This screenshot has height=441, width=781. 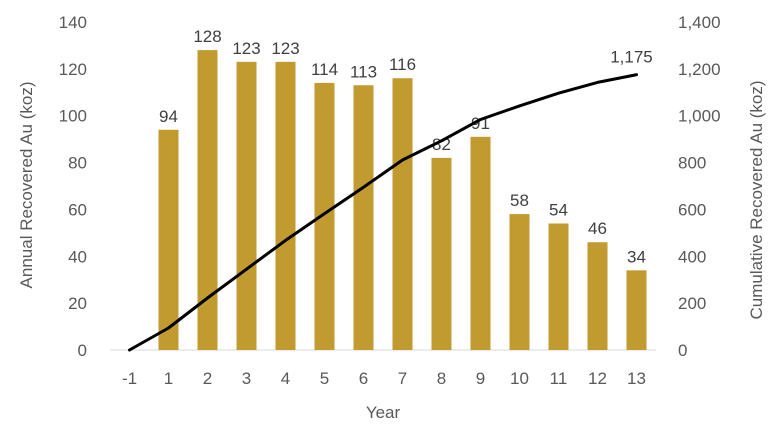 What do you see at coordinates (692, 163) in the screenshot?
I see `right-tick-label: 800` at bounding box center [692, 163].